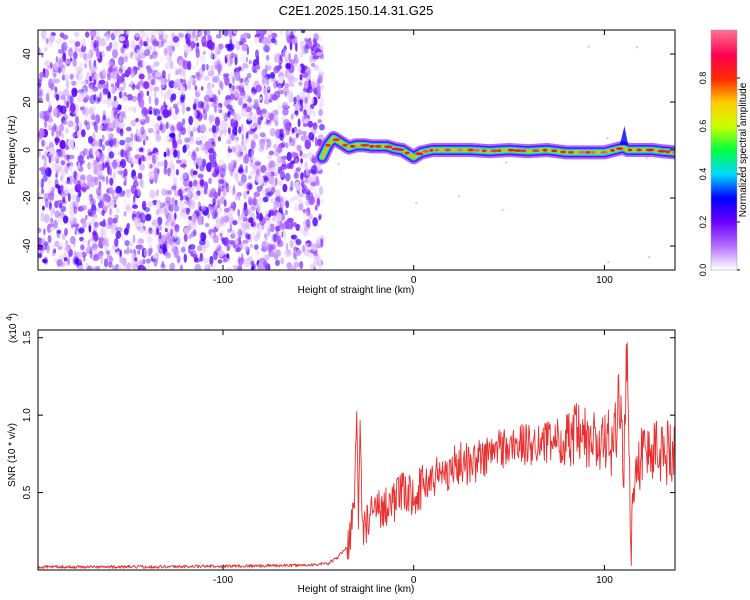 The image size is (750, 600). I want to click on colorbar-ticks: 0.0 0.2 0.4 0.6 0.8, so click(719, 174).